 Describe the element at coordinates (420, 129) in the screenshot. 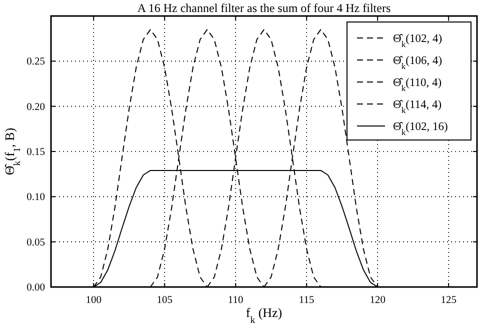

I see `legend-label: Θ̂$_{k}$(102, 16)` at that location.